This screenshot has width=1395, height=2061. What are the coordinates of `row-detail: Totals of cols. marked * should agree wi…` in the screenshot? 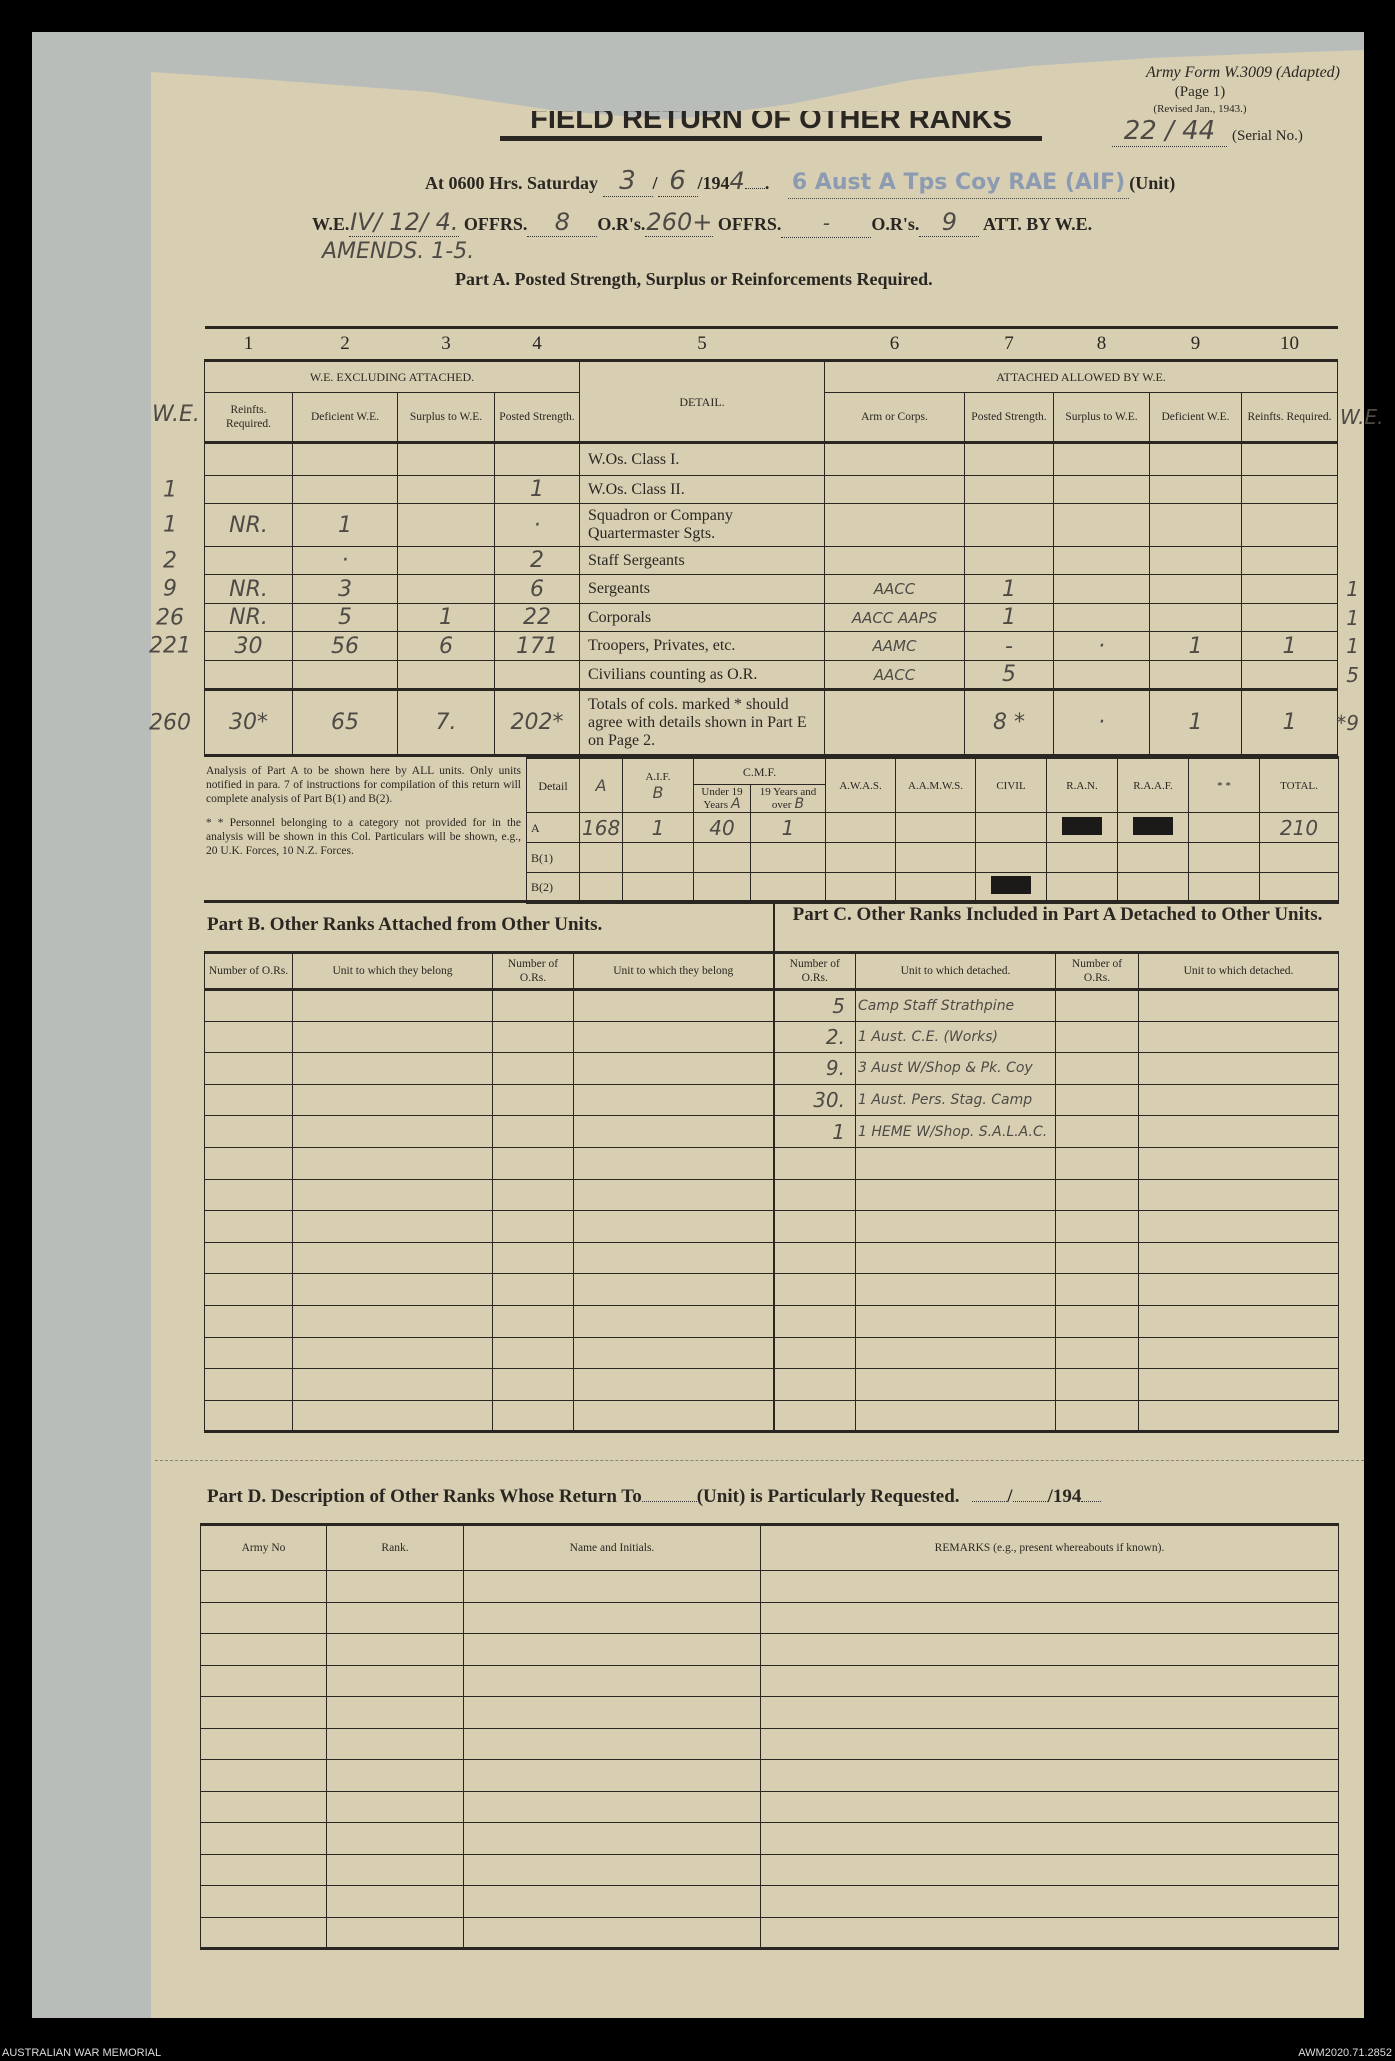 It's located at (702, 722).